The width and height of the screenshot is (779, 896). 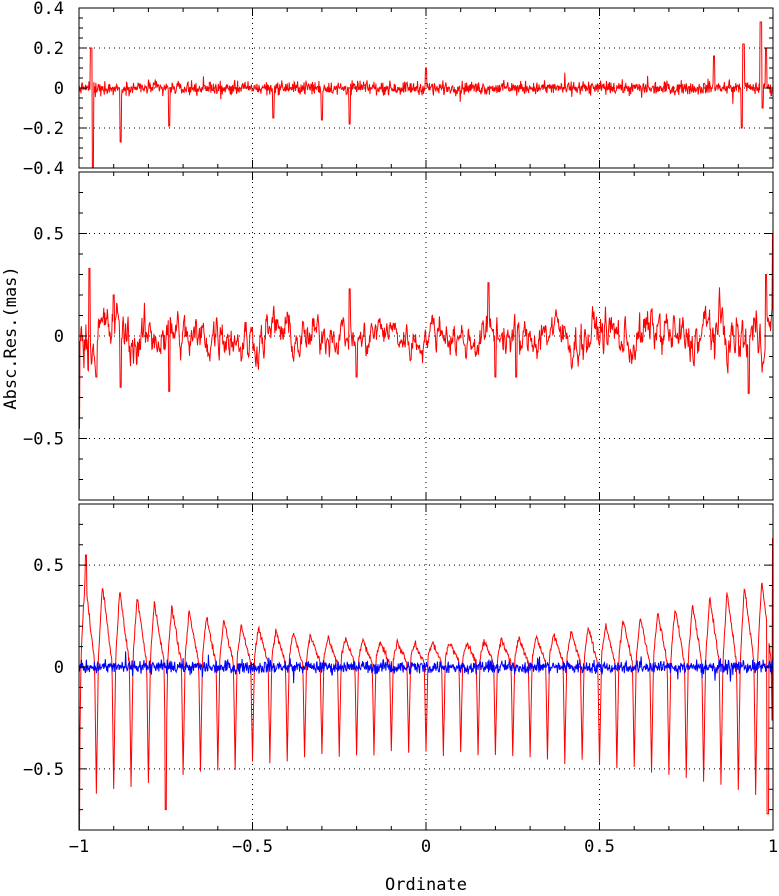 I want to click on y-tick-label: 0.2, so click(x=48, y=49).